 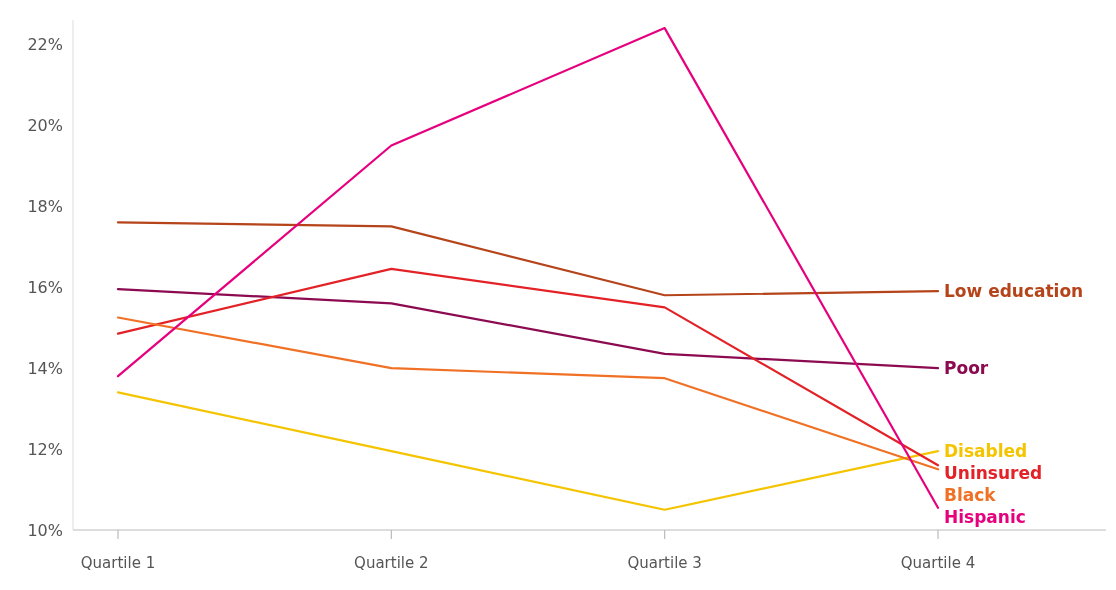 What do you see at coordinates (45, 449) in the screenshot?
I see `y-tick-label: 12%` at bounding box center [45, 449].